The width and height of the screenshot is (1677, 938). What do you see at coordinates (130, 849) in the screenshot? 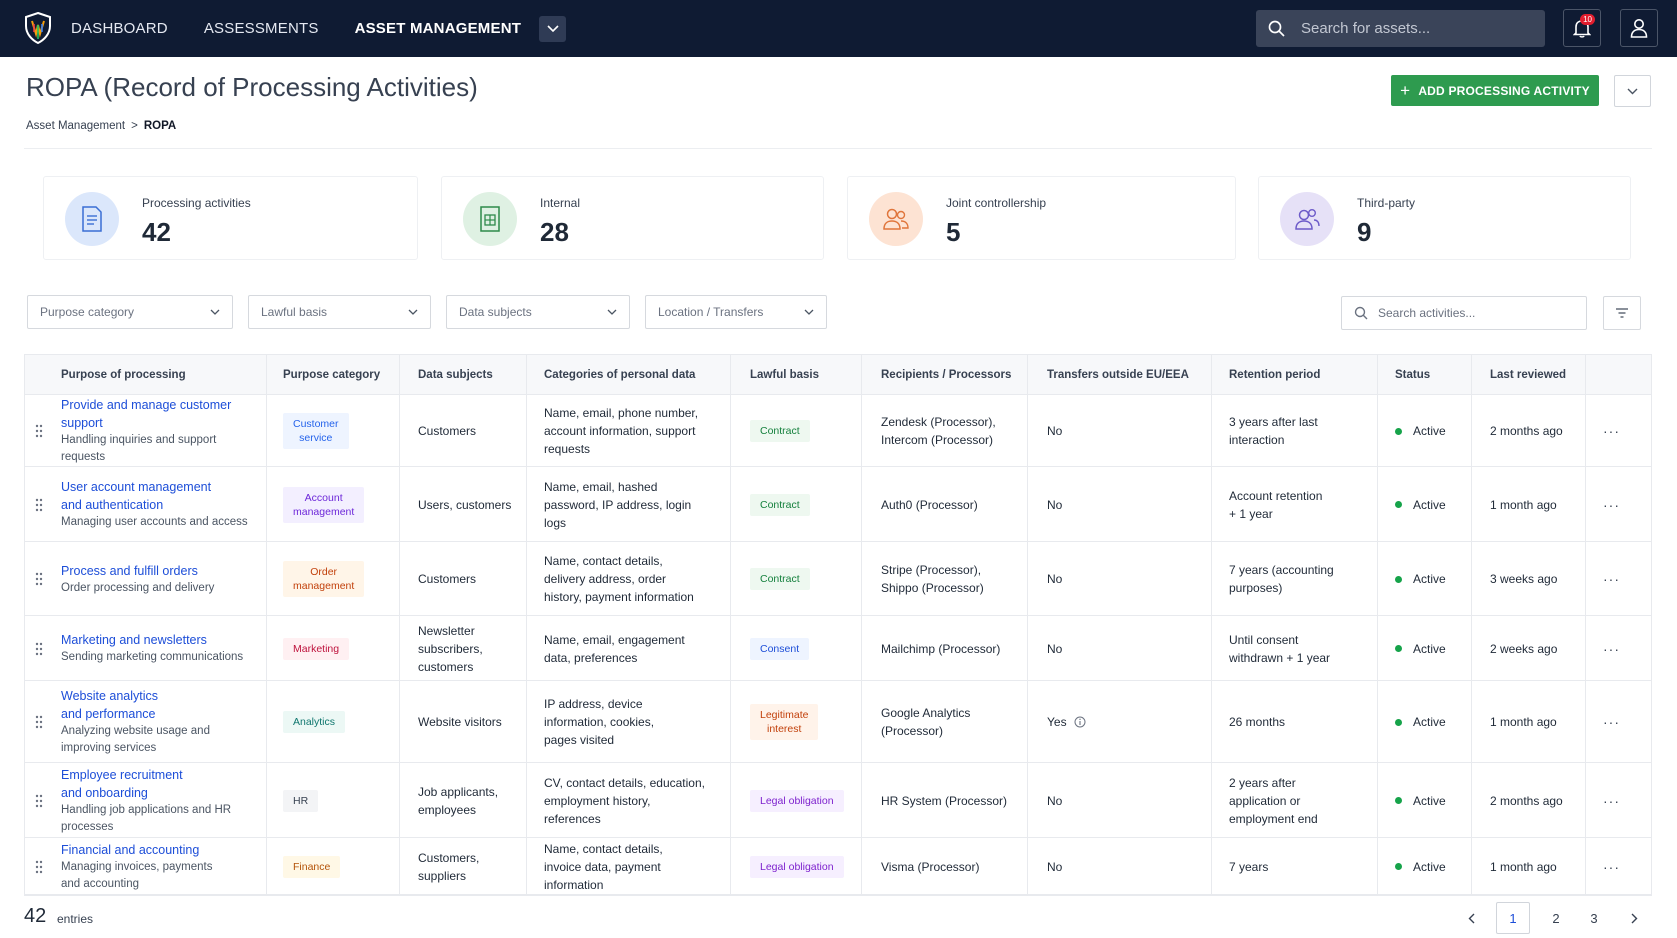
I see `purpose-title-link: Financial and accounting` at bounding box center [130, 849].